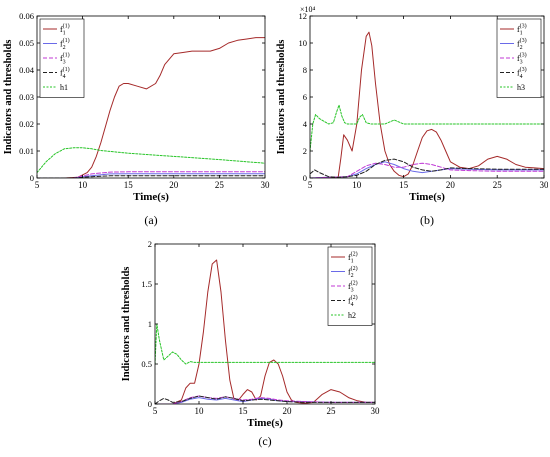 The height and width of the screenshot is (457, 550). I want to click on chart-b-ytick-label-0: 0, so click(305, 178).